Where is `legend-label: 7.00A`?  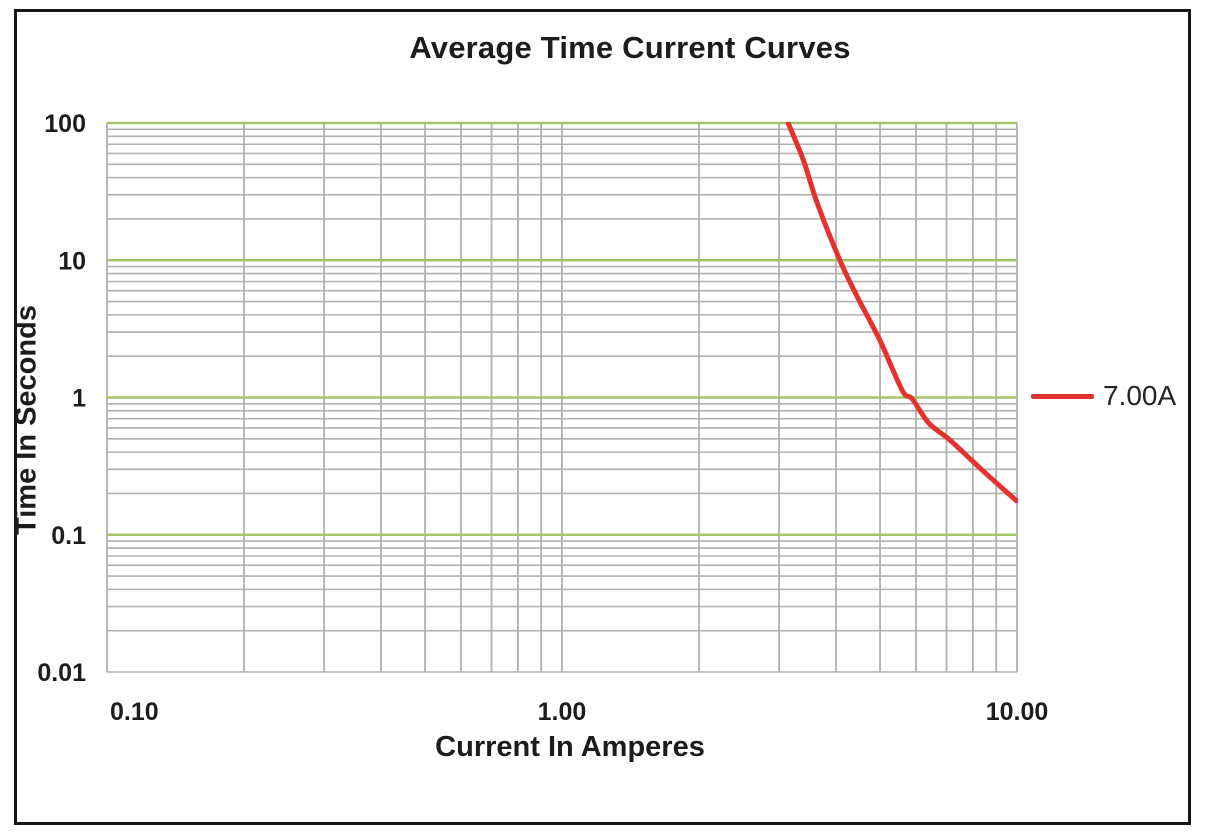 legend-label: 7.00A is located at coordinates (1140, 395).